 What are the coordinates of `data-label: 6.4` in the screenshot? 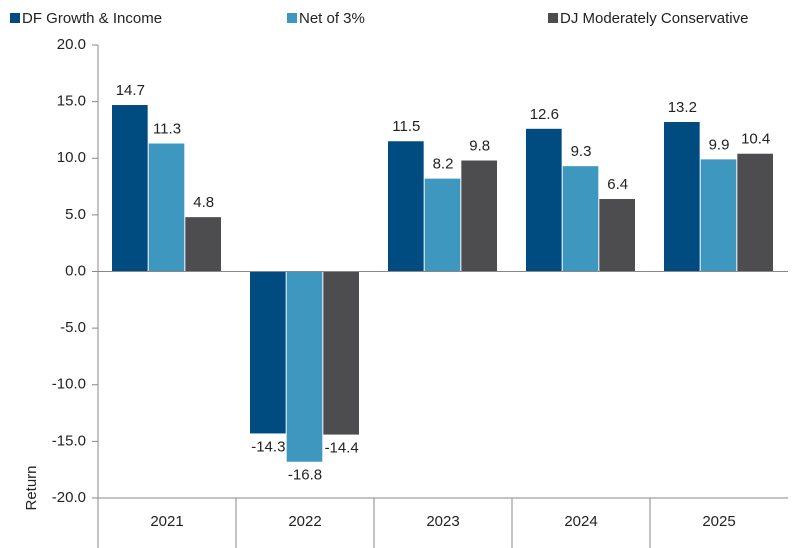 It's located at (617, 184).